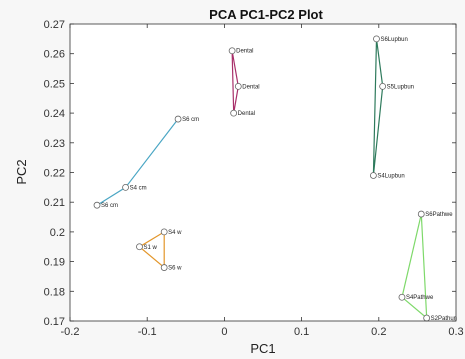 Image resolution: width=465 pixels, height=359 pixels. Describe the element at coordinates (54, 174) in the screenshot. I see `y-tick-label: 0.22` at that location.